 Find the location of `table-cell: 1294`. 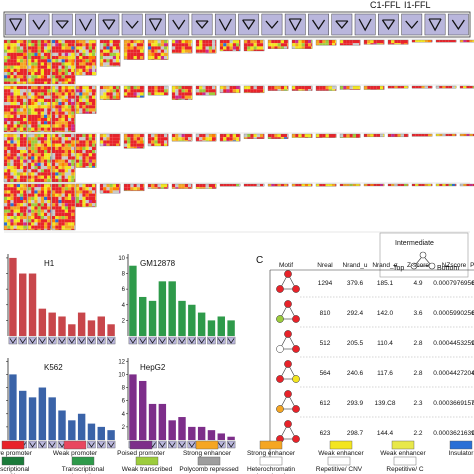

table-cell: 1294 is located at coordinates (325, 283).